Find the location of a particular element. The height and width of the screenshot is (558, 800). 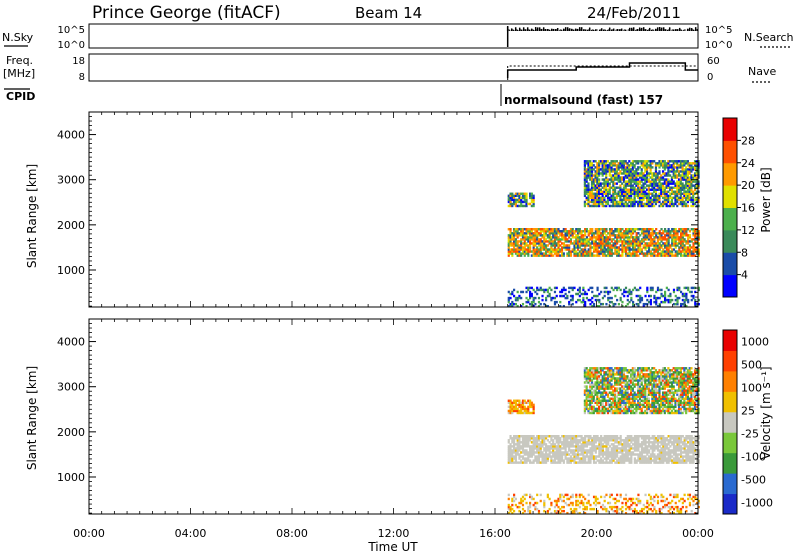

colorbar-tick-label: 4 is located at coordinates (744, 275).